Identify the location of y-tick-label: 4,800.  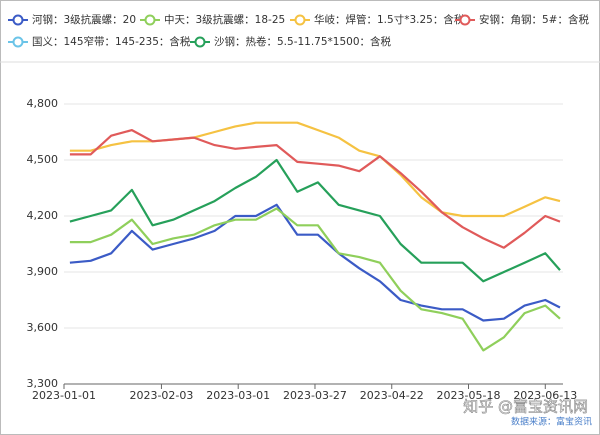
(43, 103).